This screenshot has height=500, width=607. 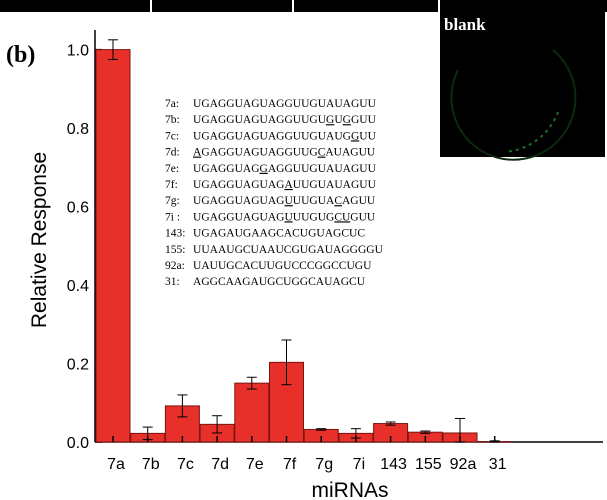 I want to click on y-tick-label: 0.0, so click(x=78, y=443).